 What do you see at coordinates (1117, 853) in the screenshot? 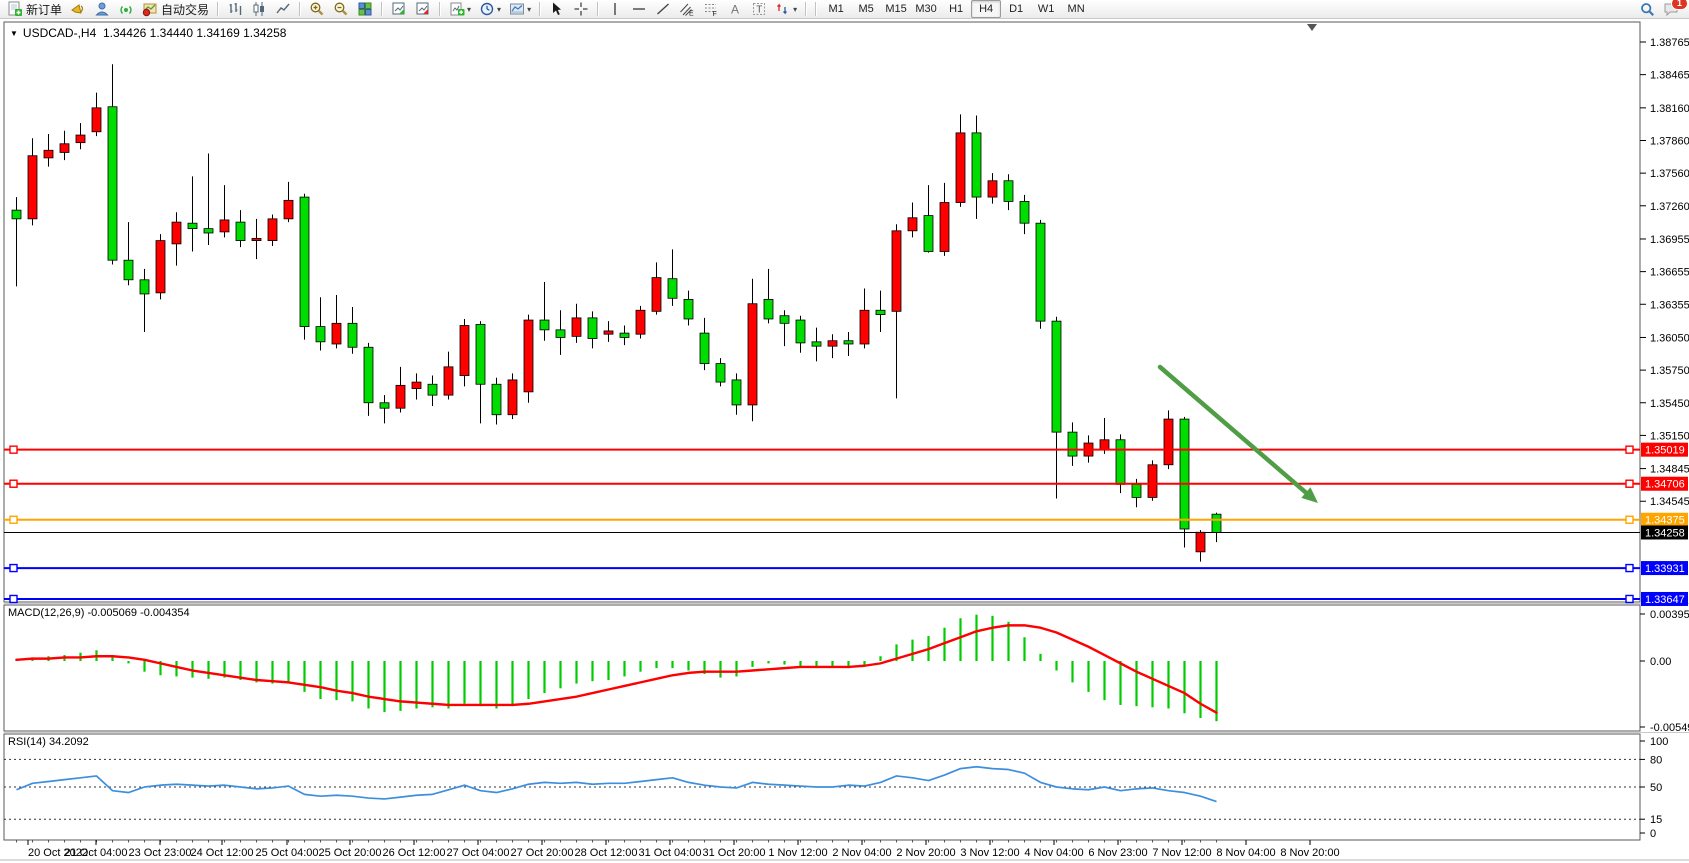
I see `time-axis-label: 6 Nov 23:00` at bounding box center [1117, 853].